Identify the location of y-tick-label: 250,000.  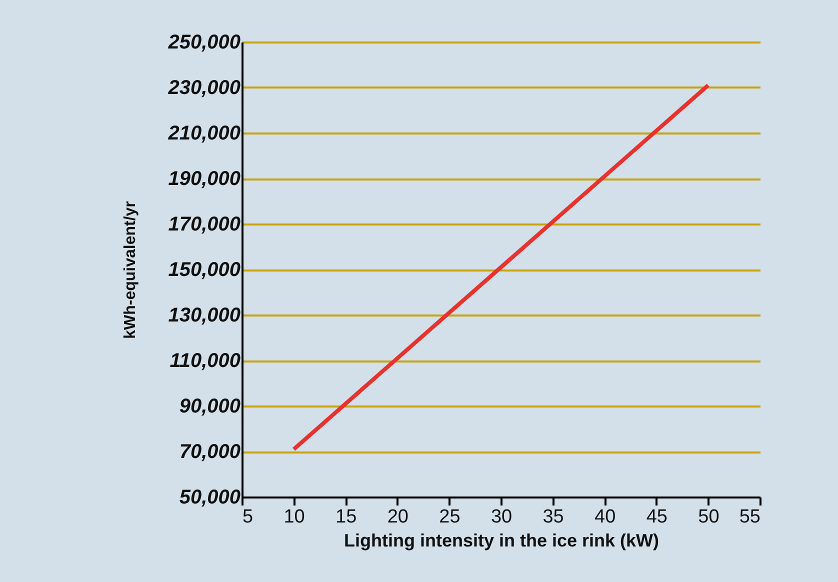
(203, 43).